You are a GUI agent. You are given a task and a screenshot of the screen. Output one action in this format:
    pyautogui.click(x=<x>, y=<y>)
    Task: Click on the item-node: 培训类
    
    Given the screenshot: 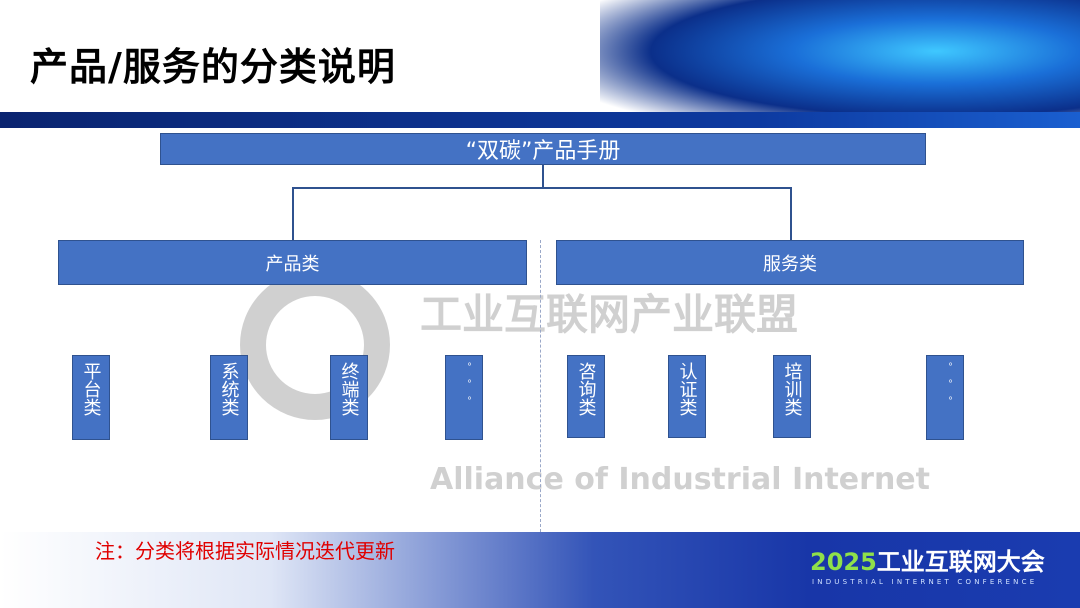 What is the action you would take?
    pyautogui.click(x=792, y=396)
    